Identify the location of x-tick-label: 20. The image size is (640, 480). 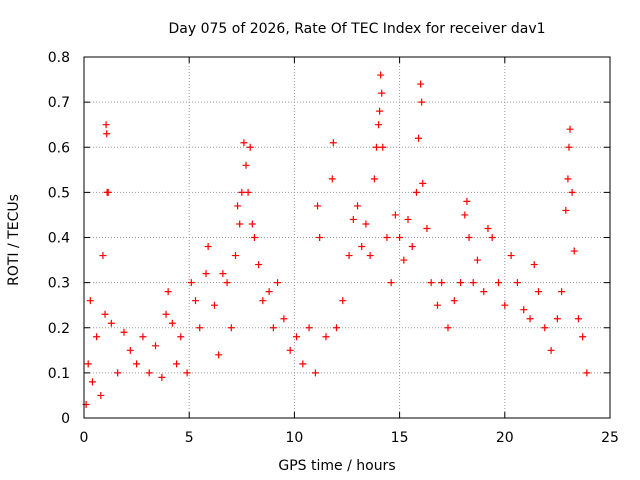
(505, 438).